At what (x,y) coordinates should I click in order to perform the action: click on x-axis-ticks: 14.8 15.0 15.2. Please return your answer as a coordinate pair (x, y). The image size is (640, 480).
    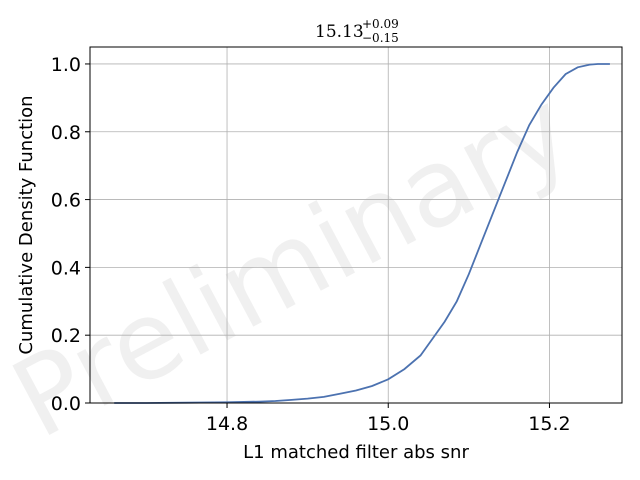
    Looking at the image, I should click on (388, 419).